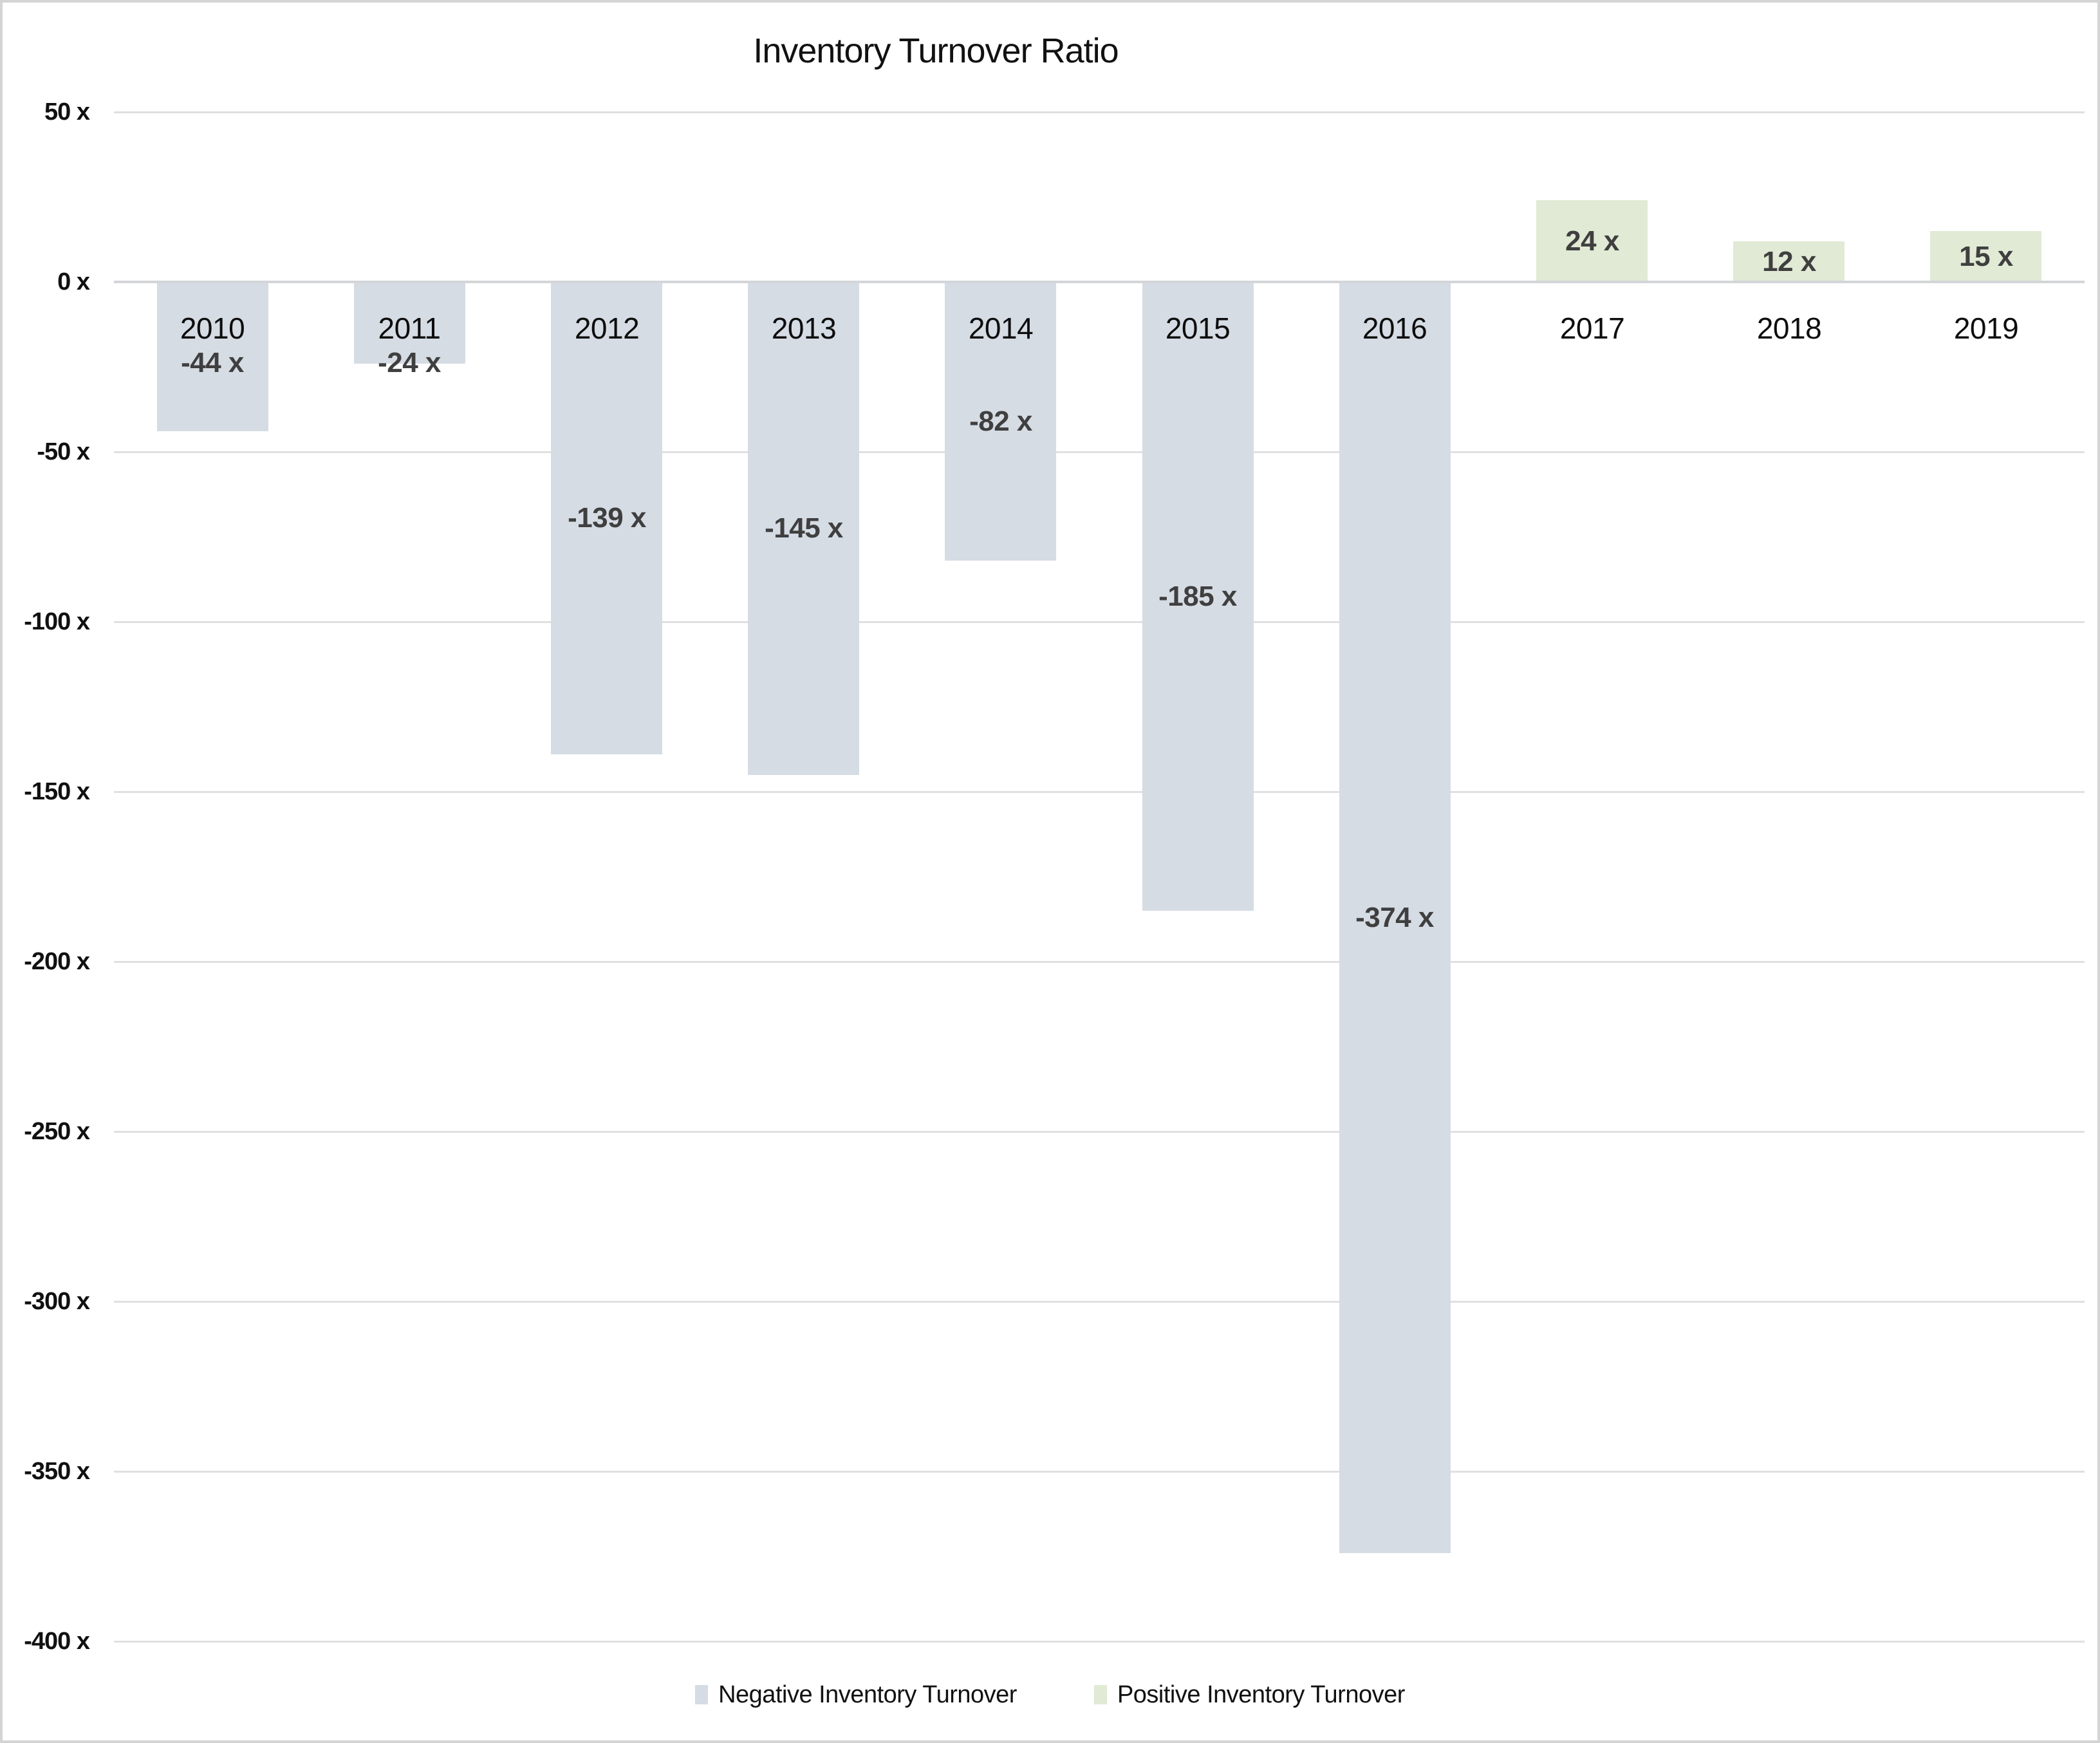 The image size is (2100, 1743). Describe the element at coordinates (73, 281) in the screenshot. I see `y-tick-label-0 x: 0 x` at that location.